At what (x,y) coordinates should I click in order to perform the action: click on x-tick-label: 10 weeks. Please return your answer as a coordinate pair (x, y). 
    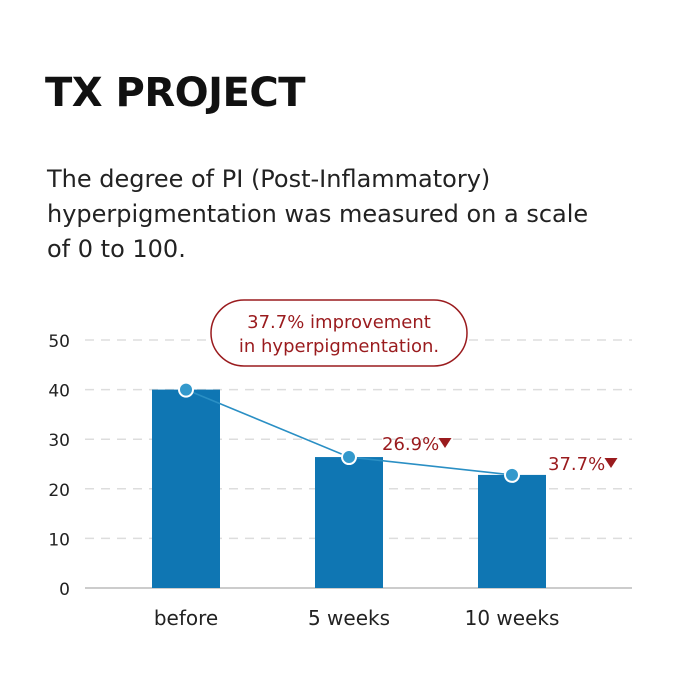
    Looking at the image, I should click on (512, 618).